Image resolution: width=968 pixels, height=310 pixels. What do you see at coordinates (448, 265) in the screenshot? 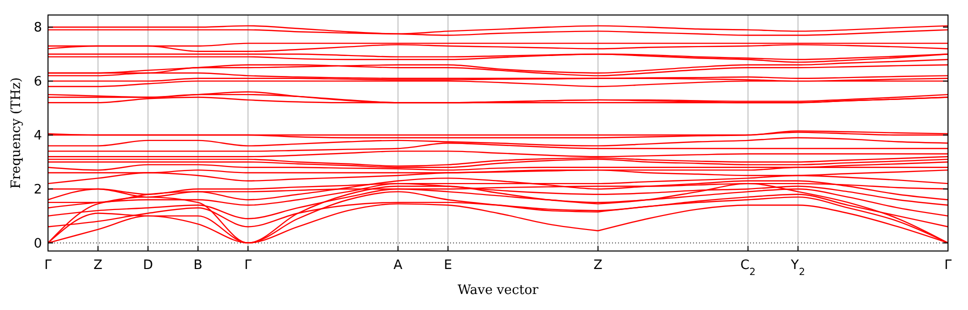
I see `x-tick-label: E` at bounding box center [448, 265].